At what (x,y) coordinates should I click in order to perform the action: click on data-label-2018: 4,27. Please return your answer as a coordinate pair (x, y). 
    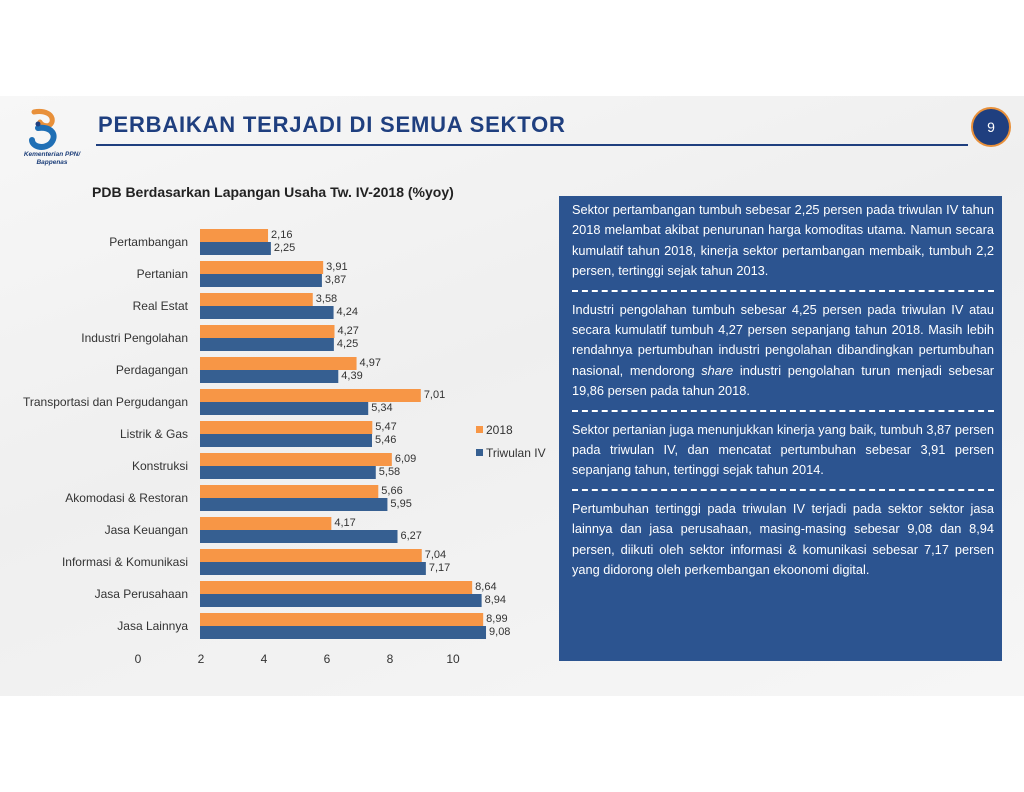
    Looking at the image, I should click on (348, 331).